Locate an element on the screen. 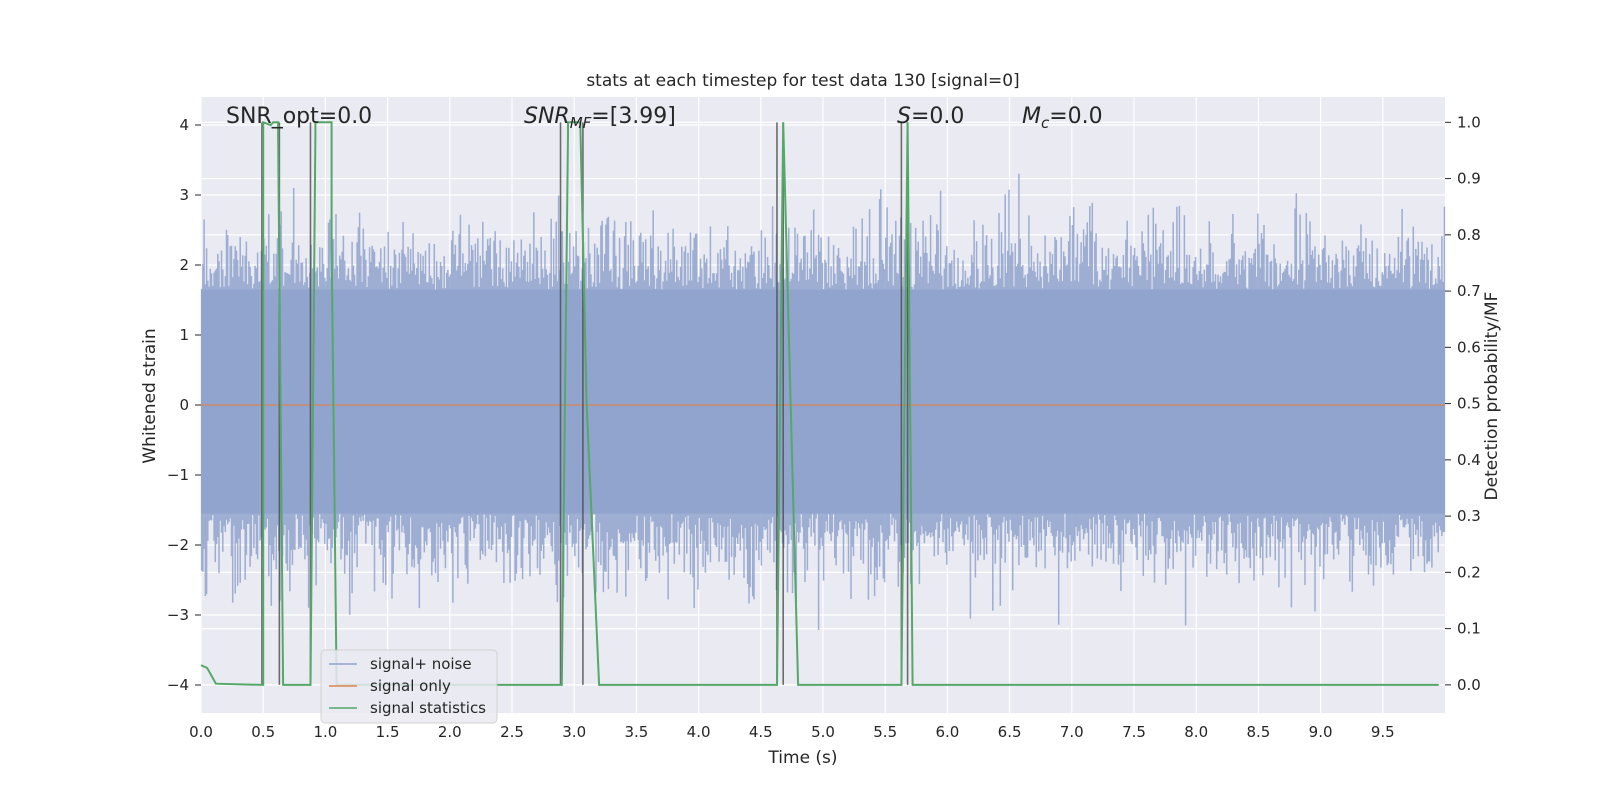  x-tick-label: 9.5 is located at coordinates (1383, 732).